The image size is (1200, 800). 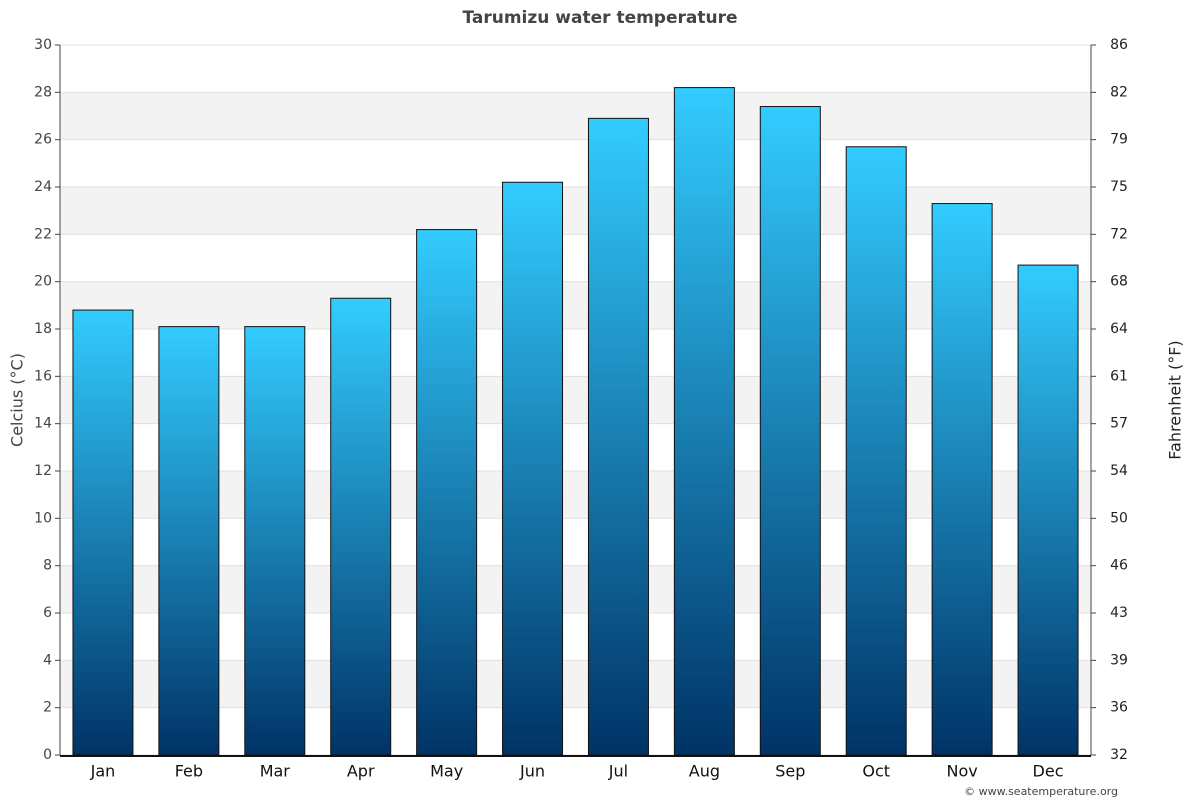 What do you see at coordinates (1119, 613) in the screenshot?
I see `y2-tick-label: 43` at bounding box center [1119, 613].